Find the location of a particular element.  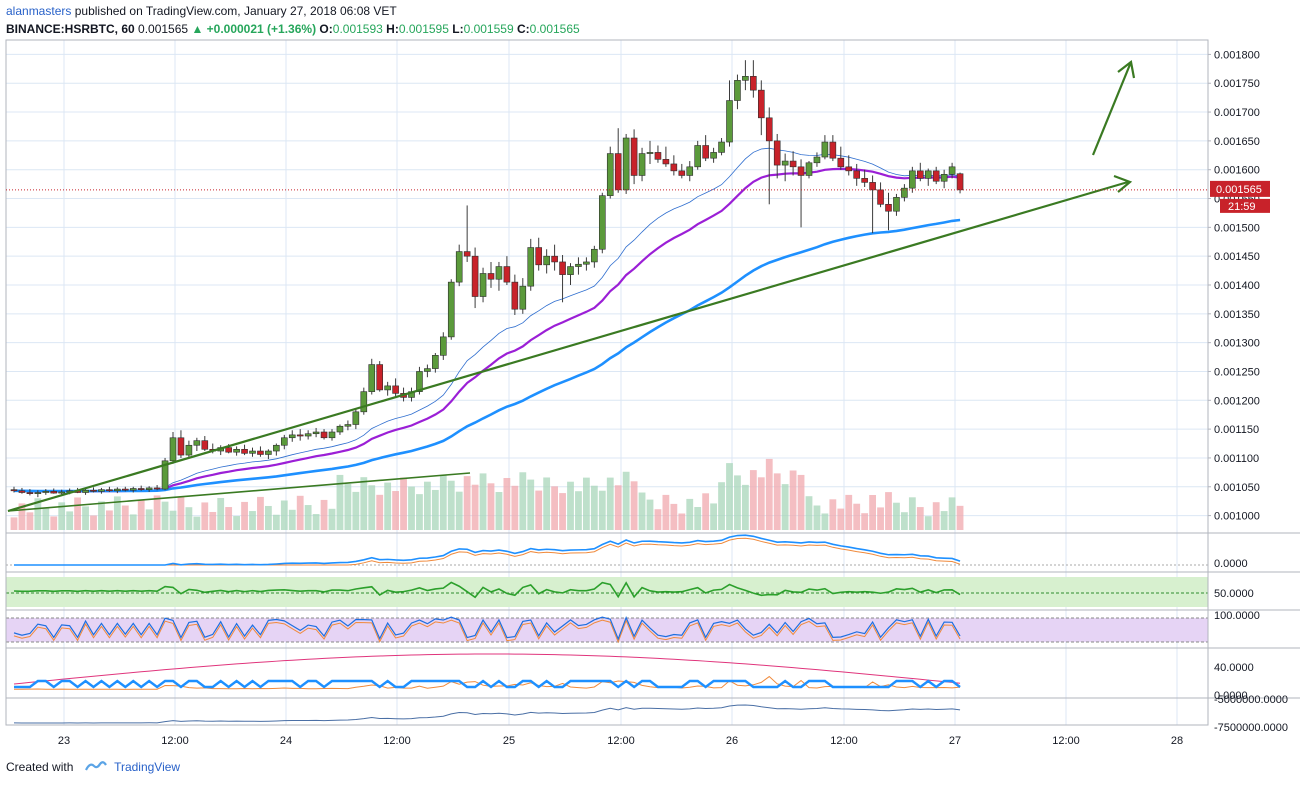

close-value: 0.001565 is located at coordinates (554, 29).